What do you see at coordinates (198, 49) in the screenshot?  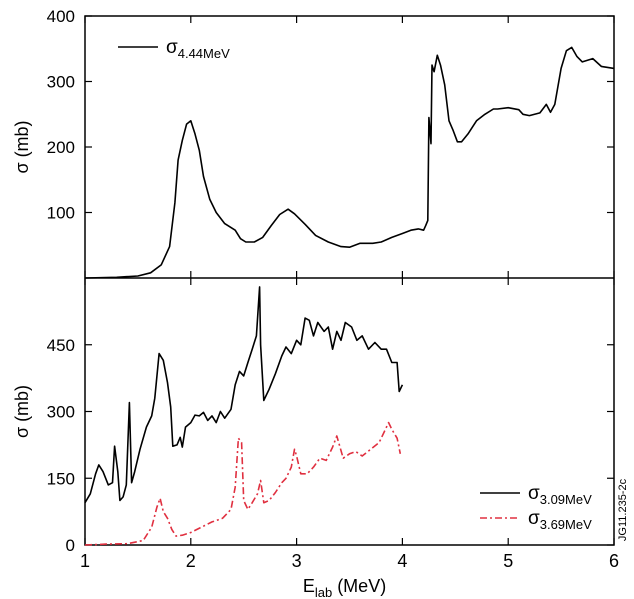 I see `legend-label-4.44MeV: σ4.44MeV` at bounding box center [198, 49].